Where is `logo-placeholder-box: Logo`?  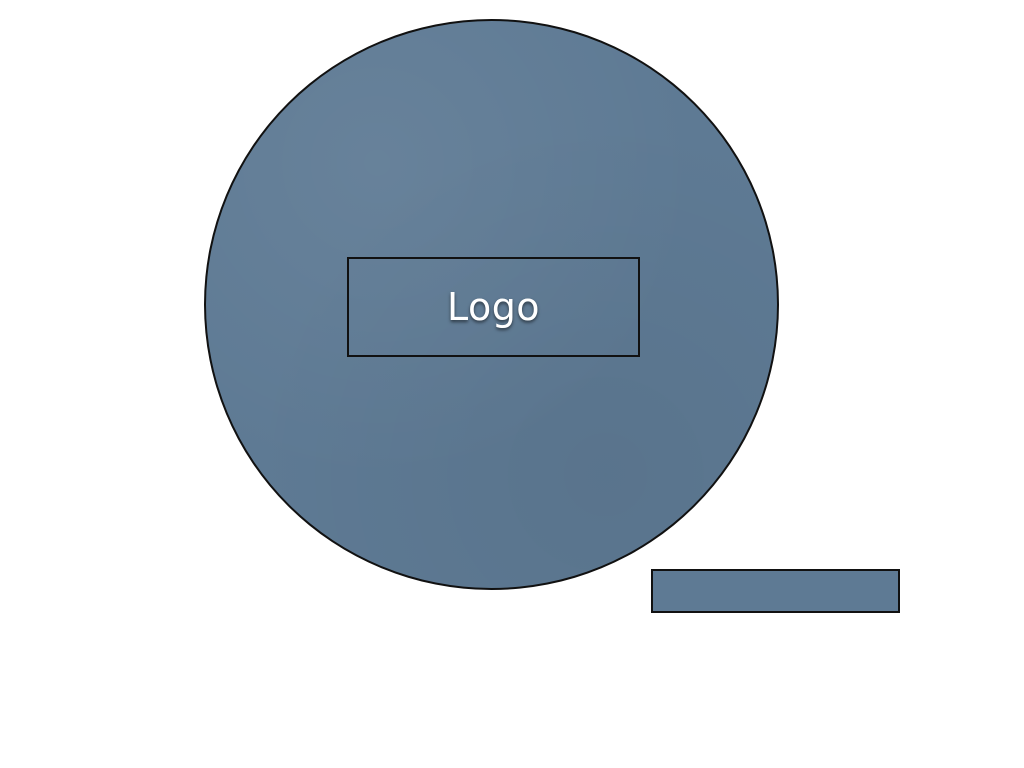
logo-placeholder-box: Logo is located at coordinates (493, 307).